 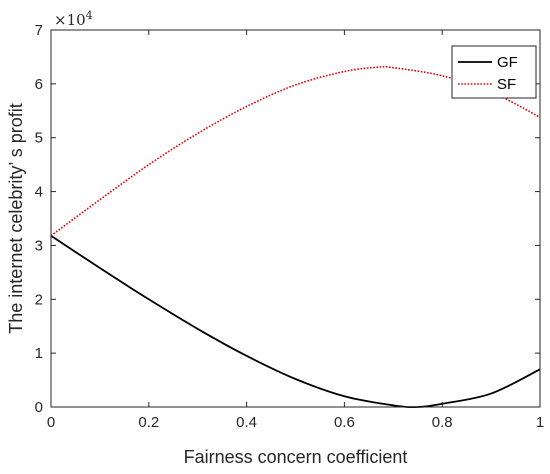 What do you see at coordinates (39, 192) in the screenshot?
I see `y-tick-label: 4` at bounding box center [39, 192].